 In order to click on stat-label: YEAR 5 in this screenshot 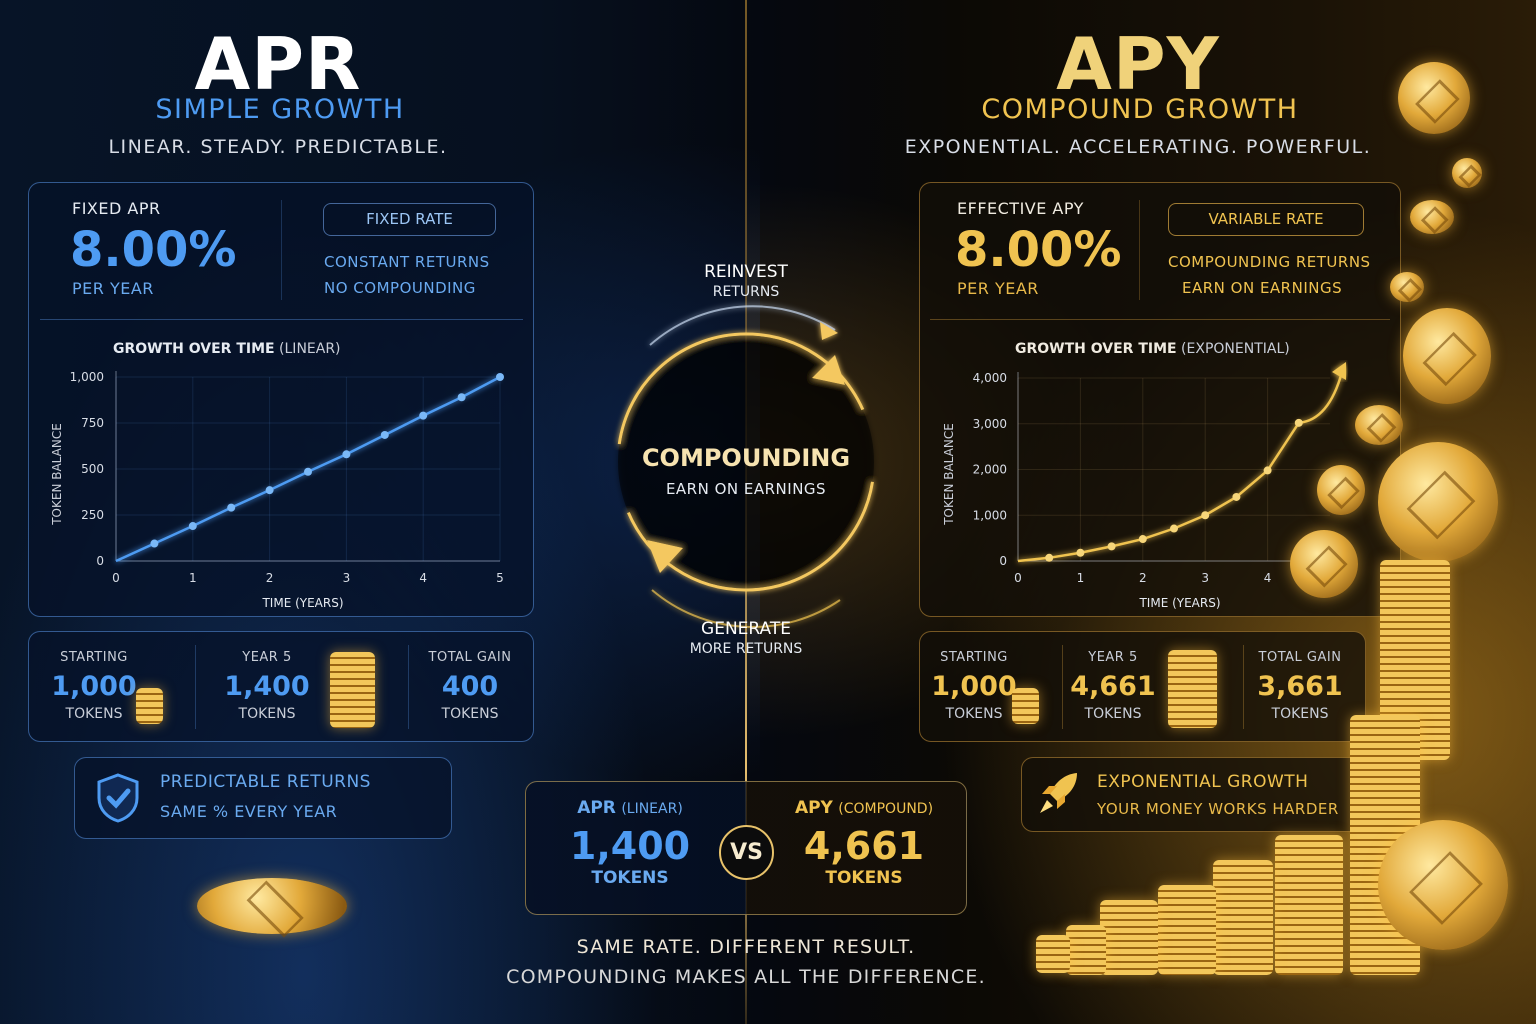, I will do `click(1113, 657)`.